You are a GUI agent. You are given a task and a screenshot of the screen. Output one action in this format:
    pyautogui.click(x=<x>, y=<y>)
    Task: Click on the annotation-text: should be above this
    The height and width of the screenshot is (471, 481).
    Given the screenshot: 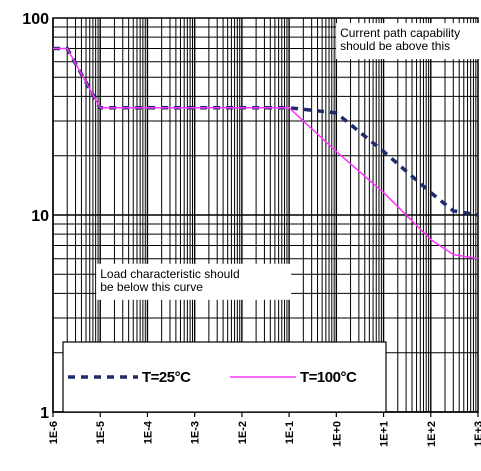 What is the action you would take?
    pyautogui.click(x=395, y=46)
    